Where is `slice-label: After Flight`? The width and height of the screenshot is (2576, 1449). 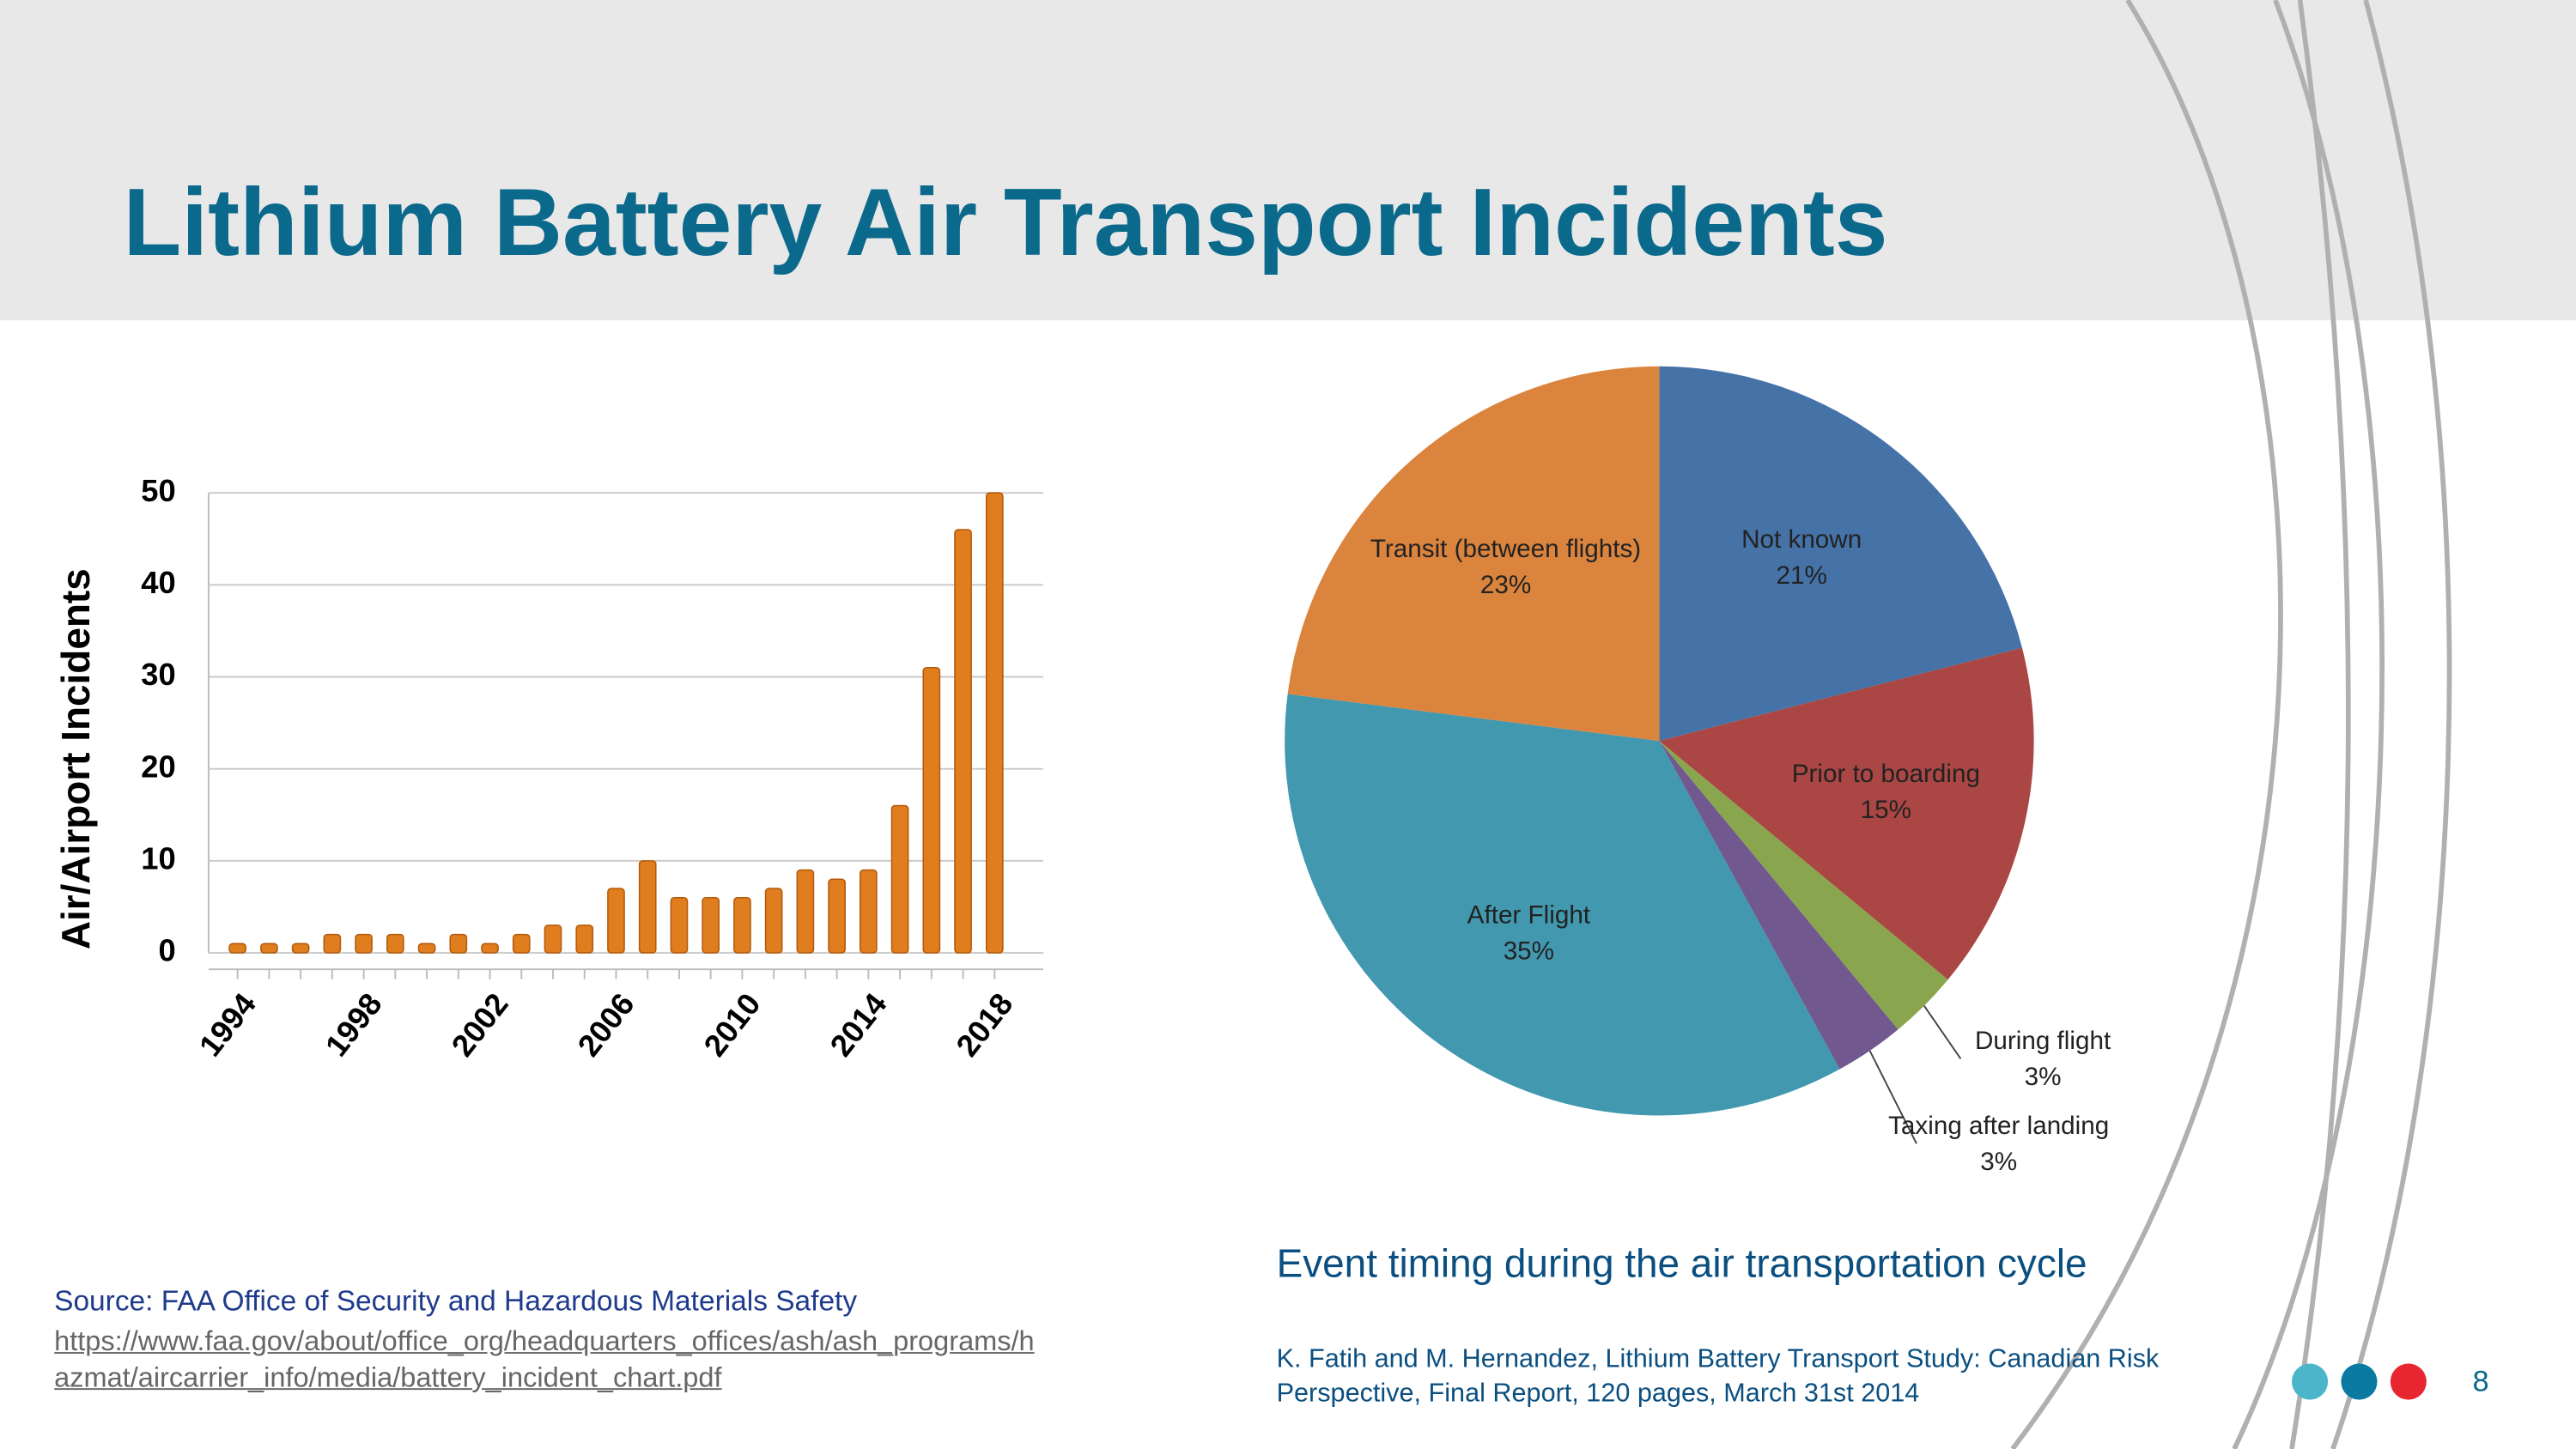
slice-label: After Flight is located at coordinates (1529, 915).